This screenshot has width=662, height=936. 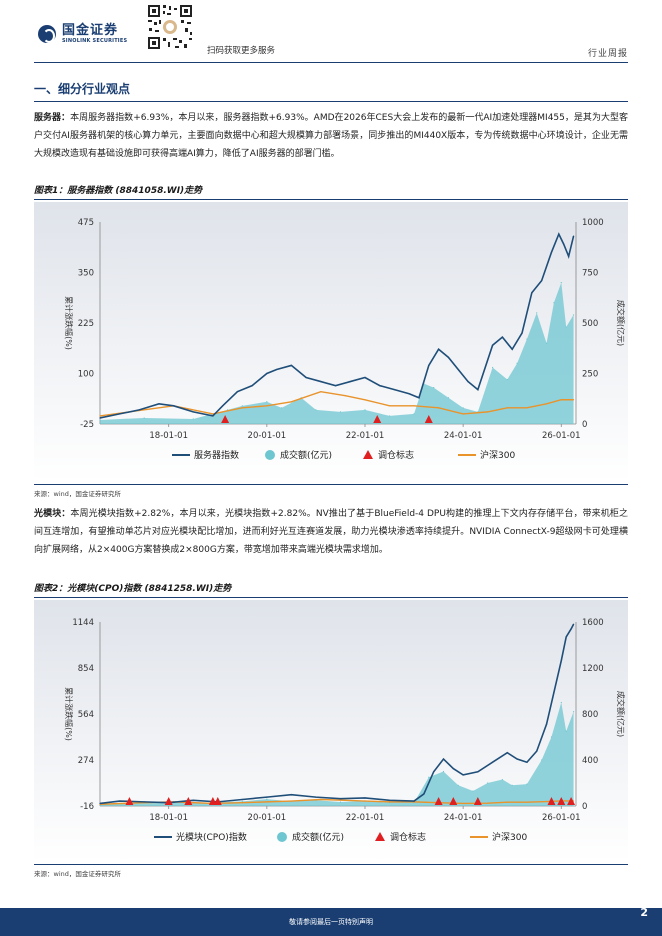 What do you see at coordinates (77, 874) in the screenshot?
I see `figure2-source: 来源：wind，国金证券研究所` at bounding box center [77, 874].